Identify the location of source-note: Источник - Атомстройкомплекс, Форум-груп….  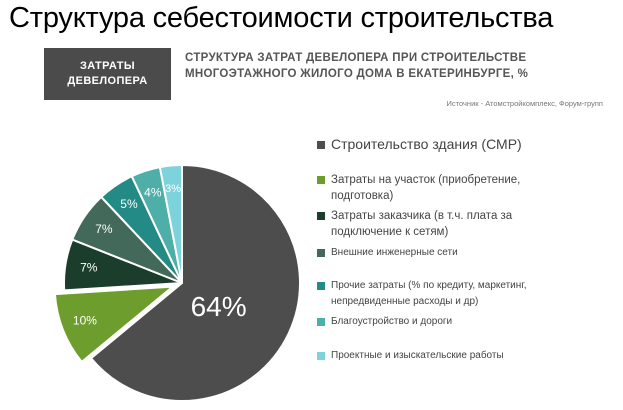
(524, 103).